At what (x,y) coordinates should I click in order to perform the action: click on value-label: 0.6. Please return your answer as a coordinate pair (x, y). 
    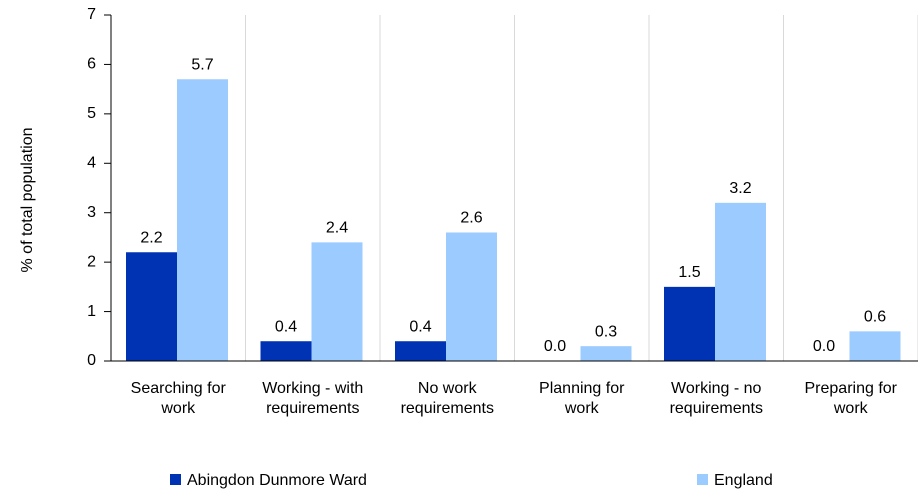
    Looking at the image, I should click on (875, 317).